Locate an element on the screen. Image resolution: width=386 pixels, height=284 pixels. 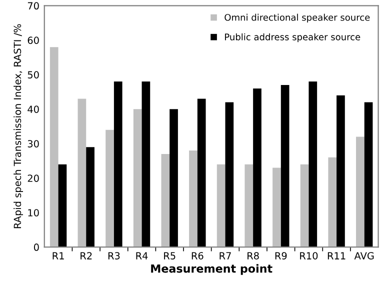
x-tick-label: AVG is located at coordinates (364, 256).